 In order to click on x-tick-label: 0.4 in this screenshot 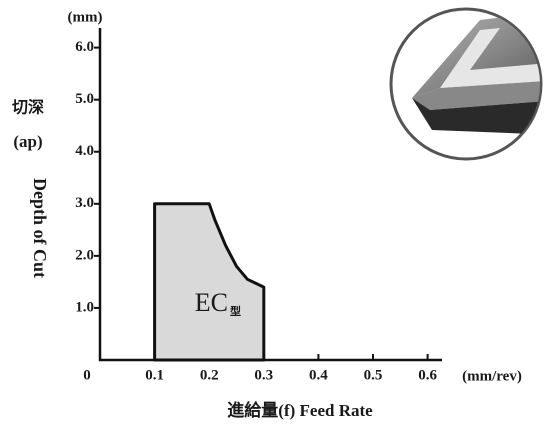, I will do `click(318, 375)`.